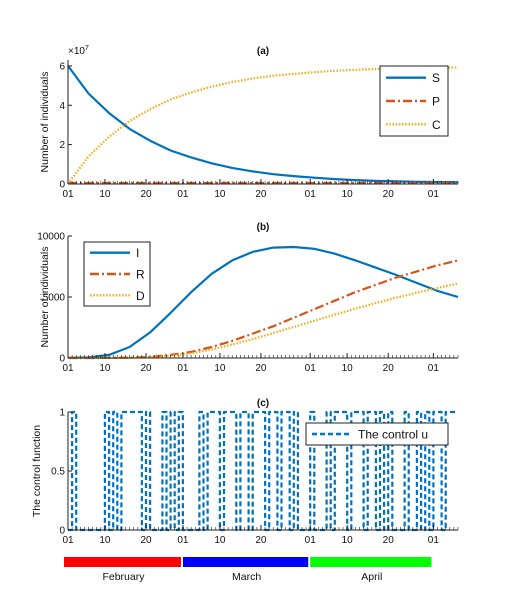 The width and height of the screenshot is (506, 590). Describe the element at coordinates (371, 577) in the screenshot. I see `month-label: April` at that location.